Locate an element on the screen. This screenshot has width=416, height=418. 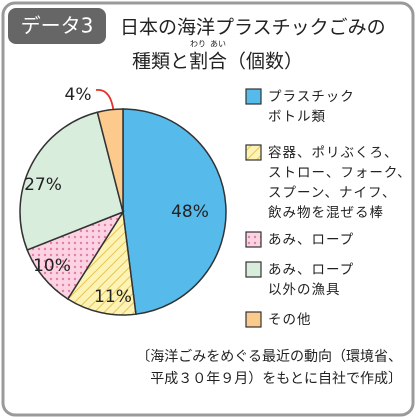
value-label: 27% is located at coordinates (43, 185).